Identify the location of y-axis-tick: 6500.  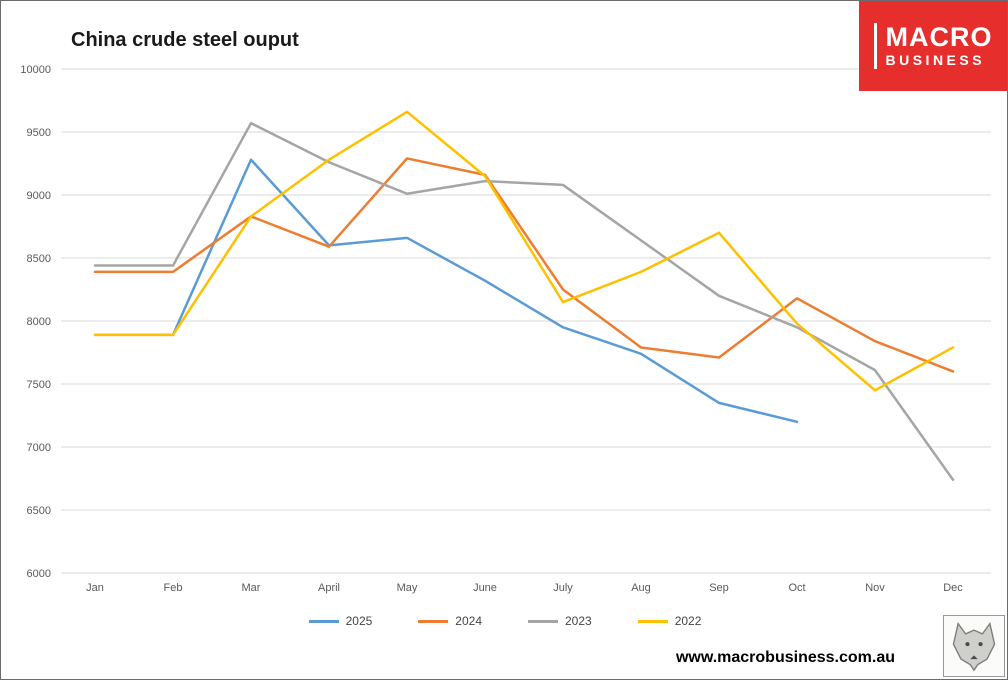
(39, 511).